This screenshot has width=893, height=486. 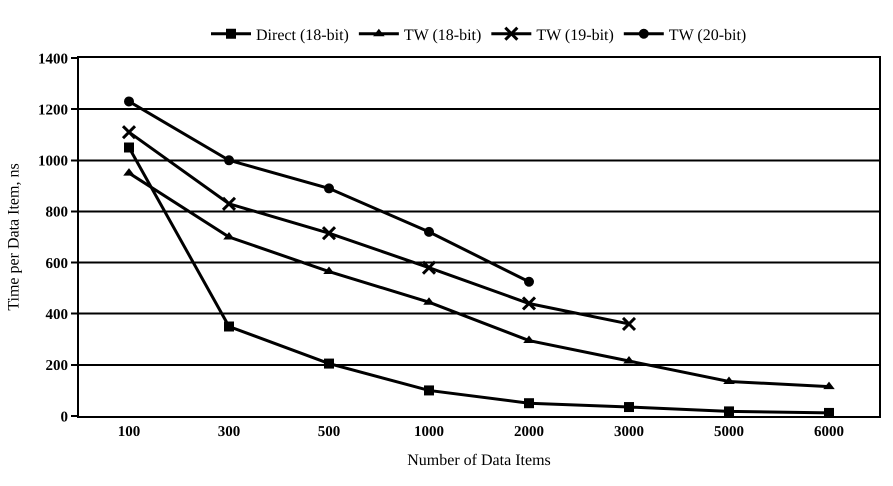 I want to click on x-tick-label: 3000, so click(x=629, y=432).